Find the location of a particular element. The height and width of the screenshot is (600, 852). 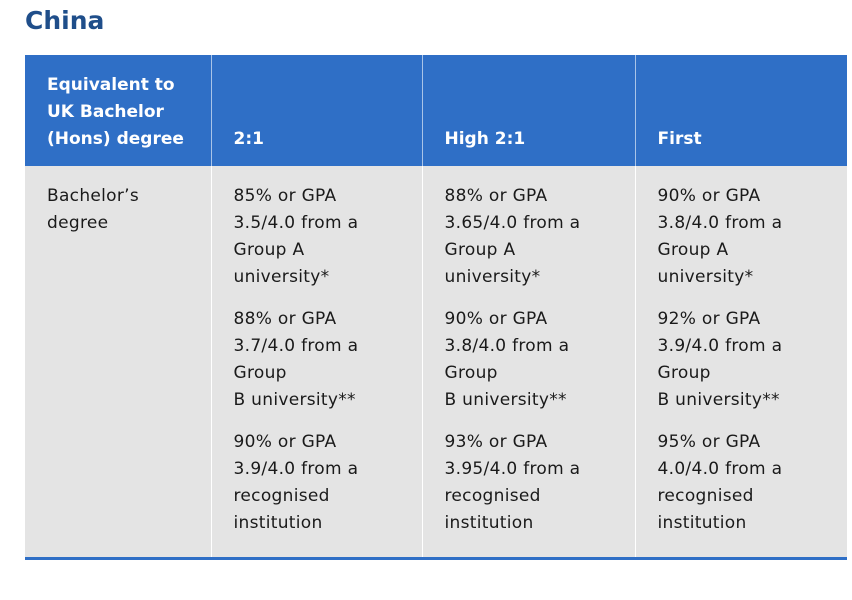

header-first: First is located at coordinates (740, 110).